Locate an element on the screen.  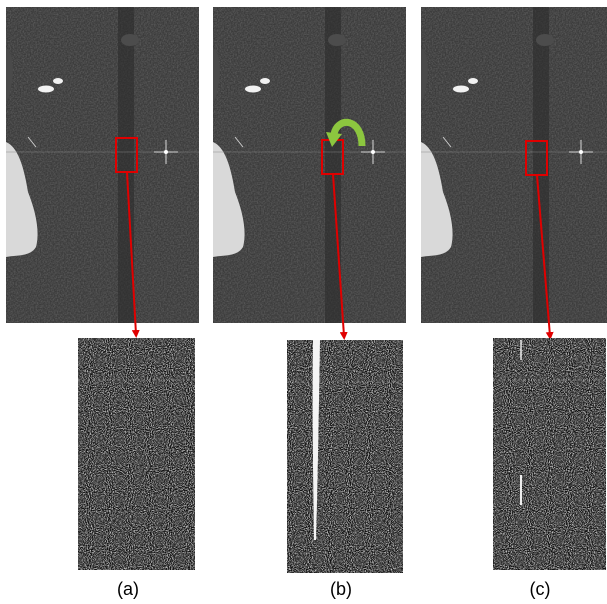
caption: (b) is located at coordinates (341, 589).